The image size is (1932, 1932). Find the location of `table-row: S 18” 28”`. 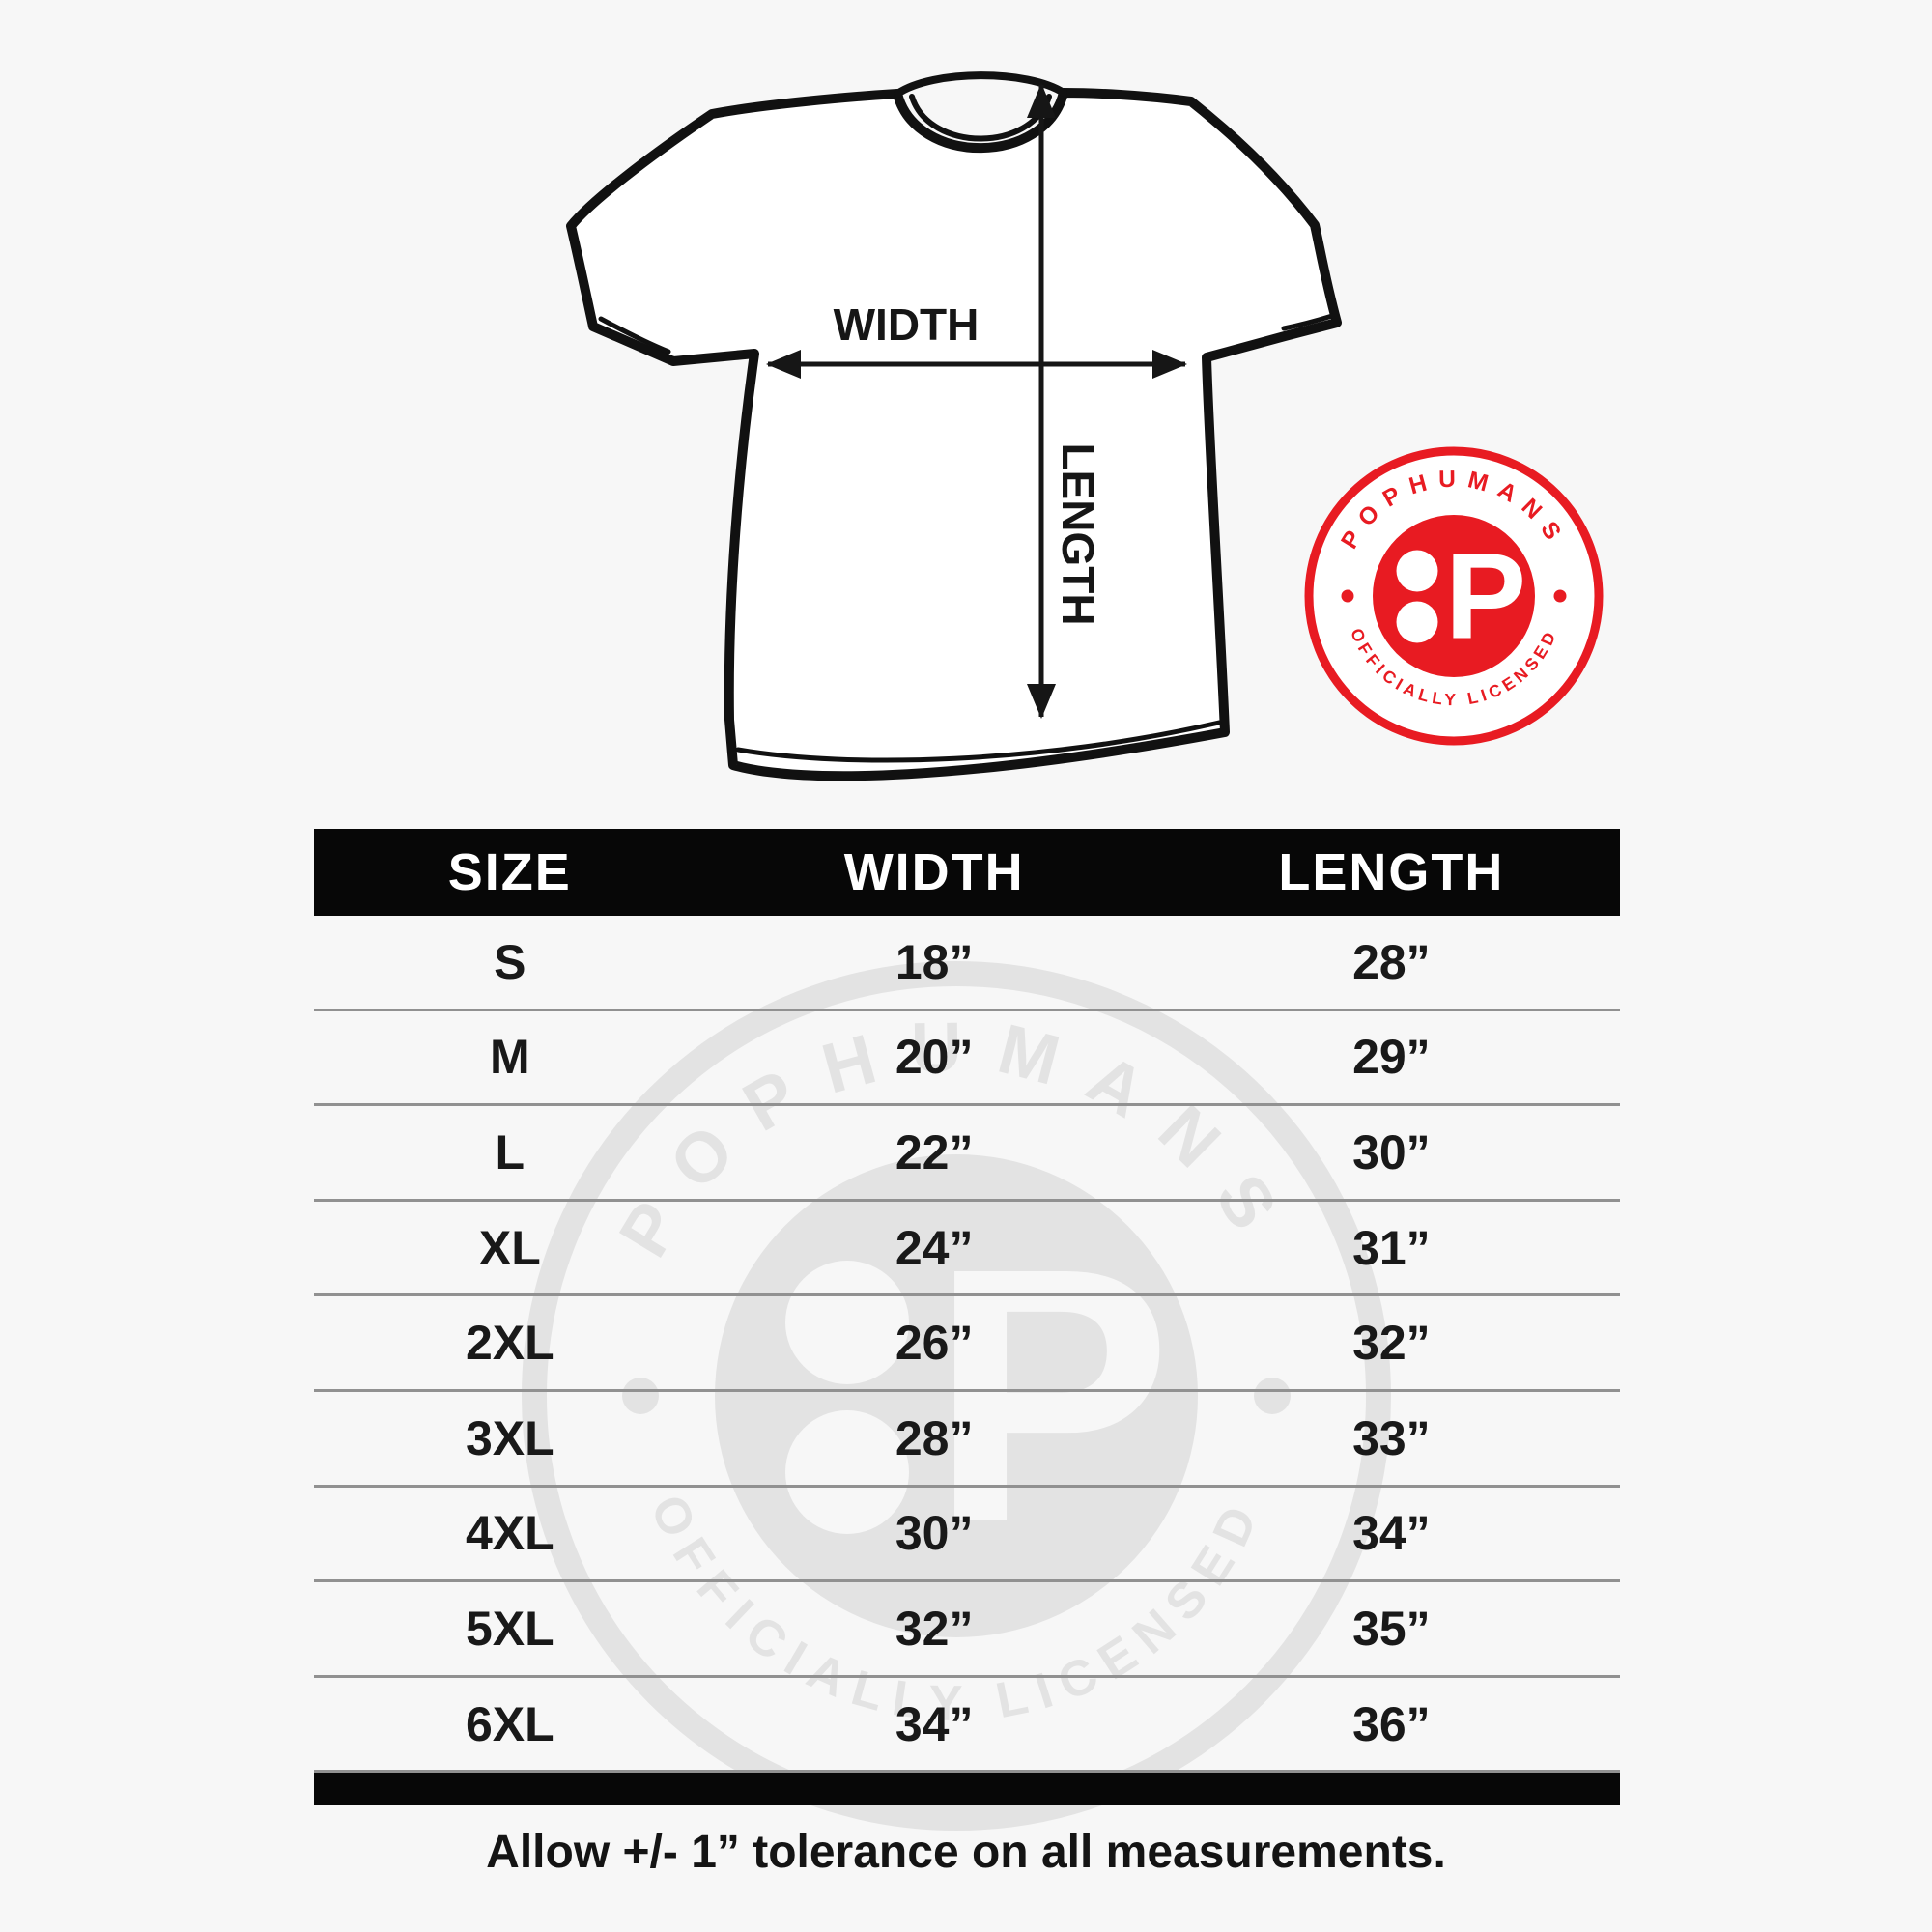

table-row: S 18” 28” is located at coordinates (967, 963).